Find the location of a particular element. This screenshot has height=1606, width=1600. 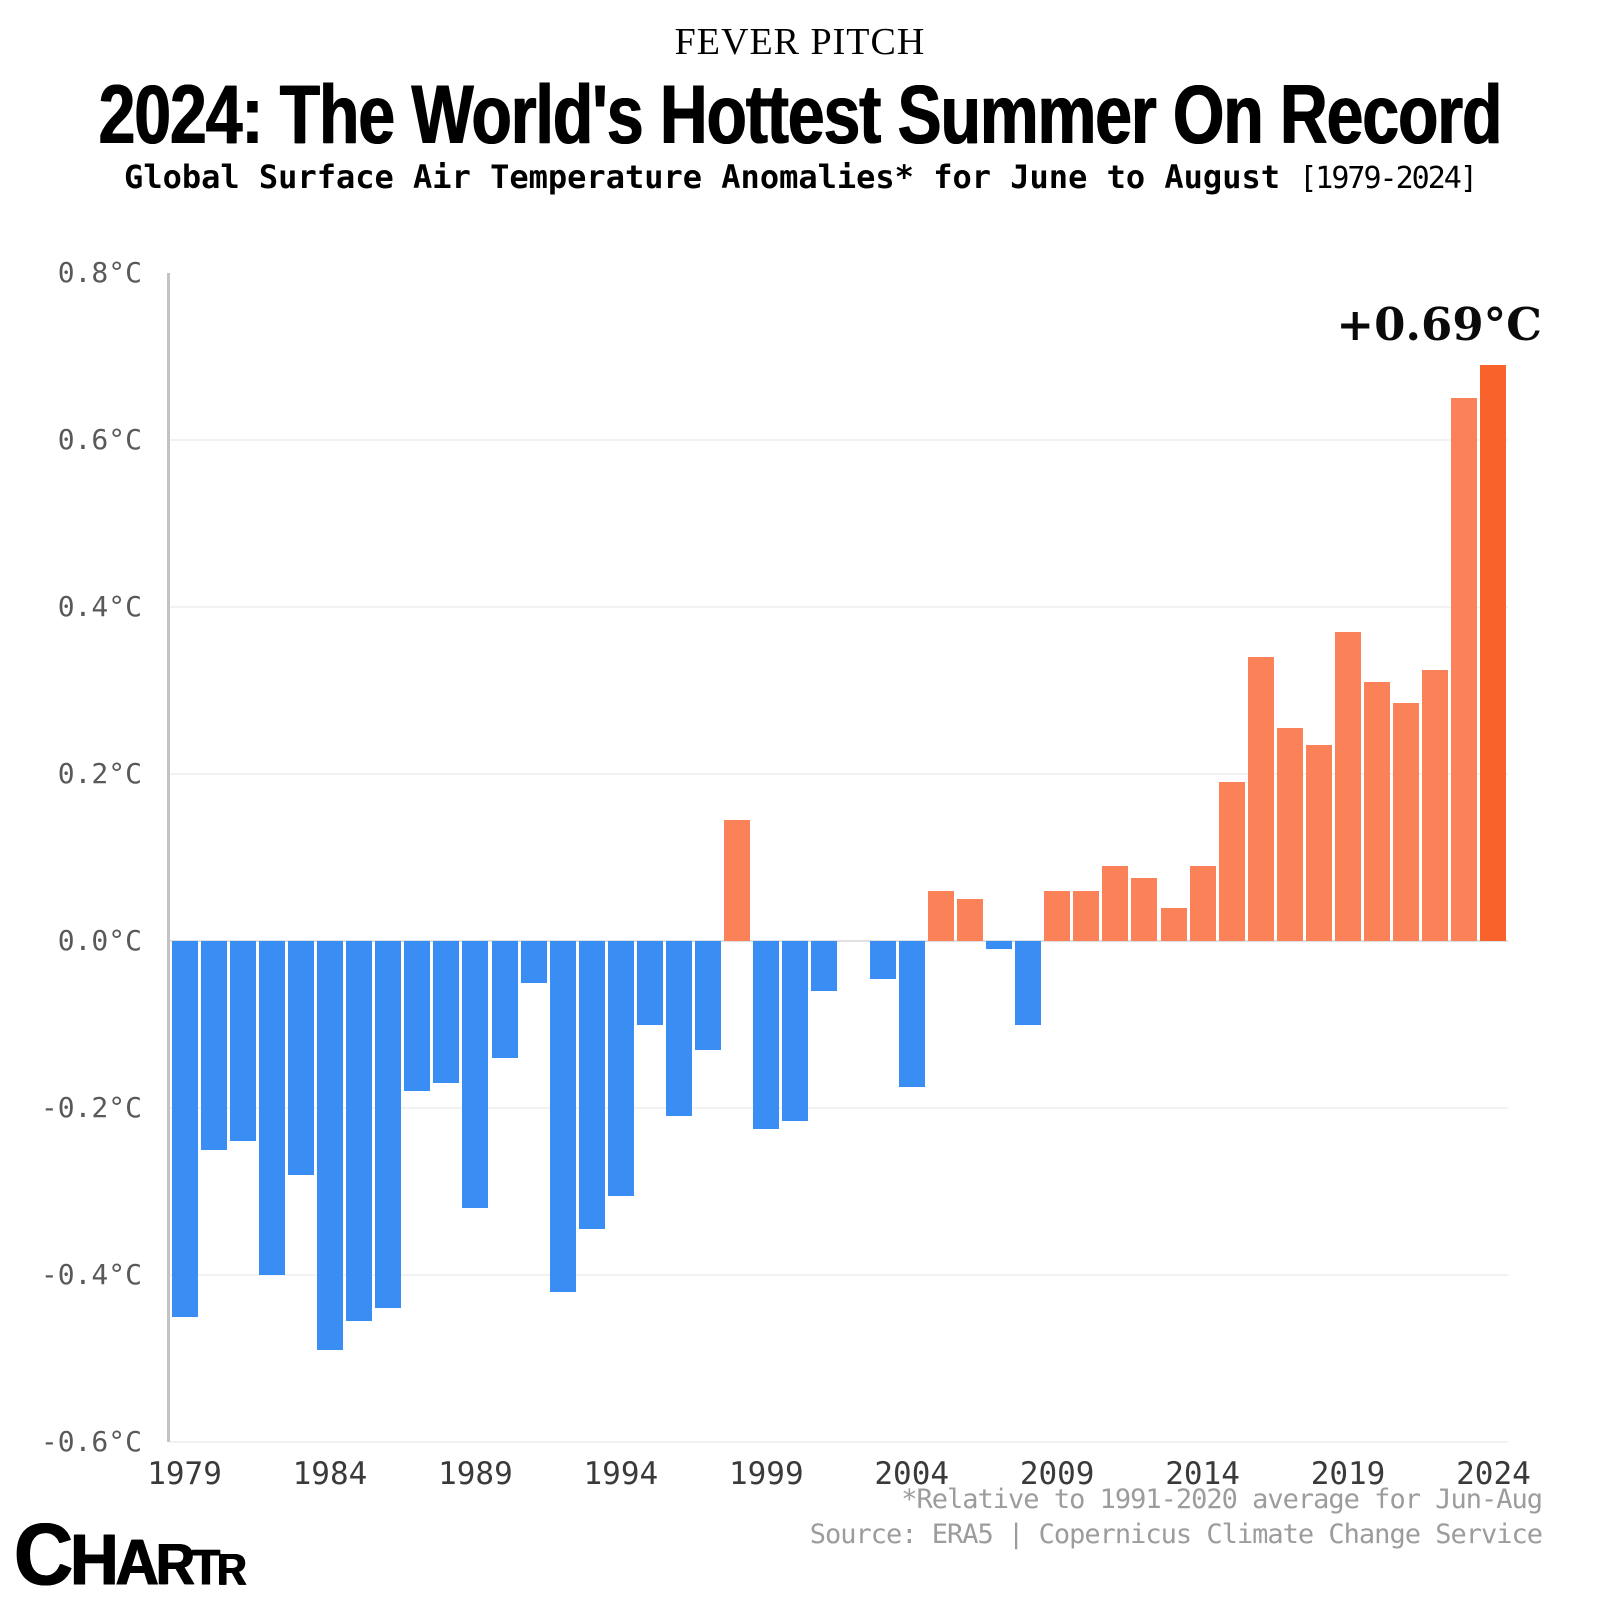

bar-1979 is located at coordinates (184, 1129).